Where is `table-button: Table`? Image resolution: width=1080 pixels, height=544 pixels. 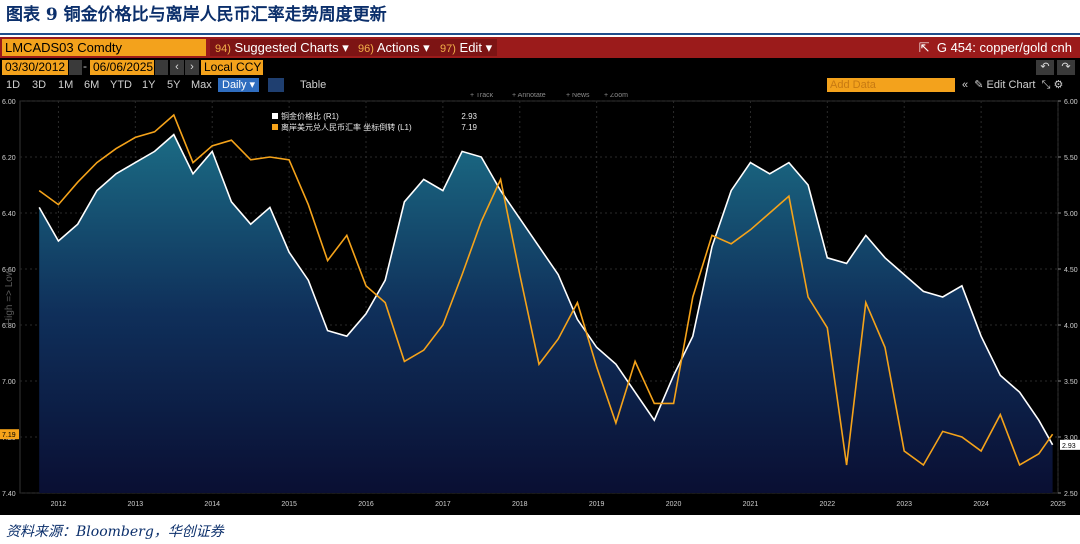 table-button: Table is located at coordinates (313, 85).